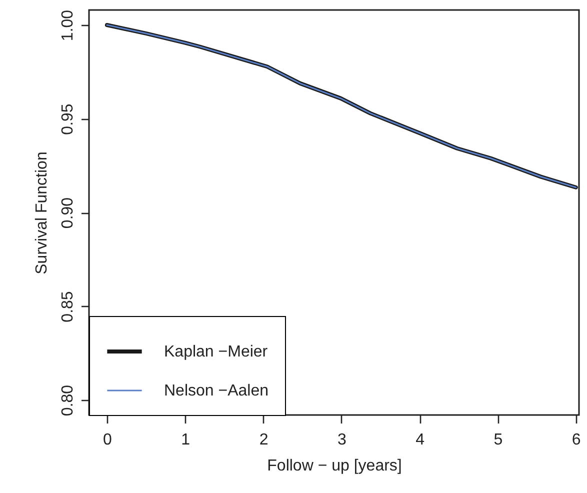  I want to click on y-tick-label: 0.95, so click(68, 119).